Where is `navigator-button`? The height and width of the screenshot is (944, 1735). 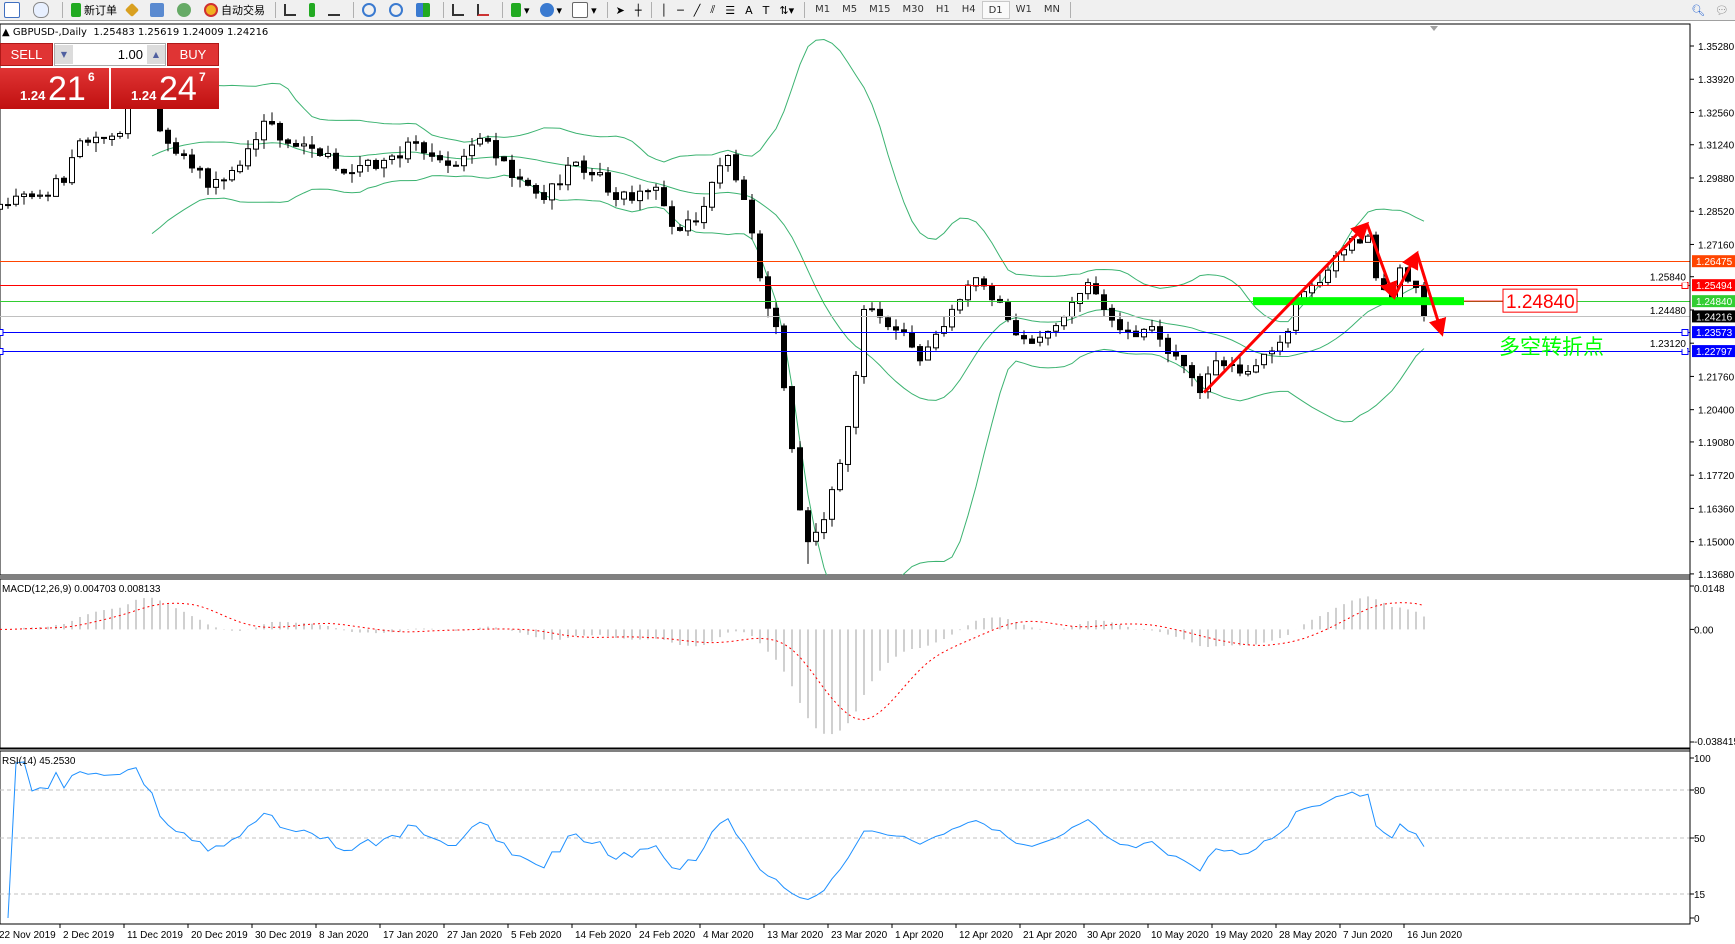 navigator-button is located at coordinates (158, 10).